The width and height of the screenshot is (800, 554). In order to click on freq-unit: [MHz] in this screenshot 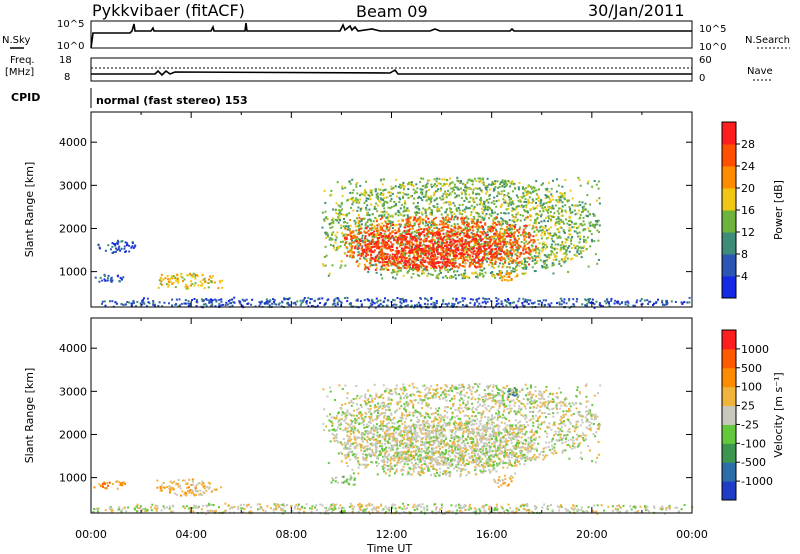, I will do `click(19, 72)`.